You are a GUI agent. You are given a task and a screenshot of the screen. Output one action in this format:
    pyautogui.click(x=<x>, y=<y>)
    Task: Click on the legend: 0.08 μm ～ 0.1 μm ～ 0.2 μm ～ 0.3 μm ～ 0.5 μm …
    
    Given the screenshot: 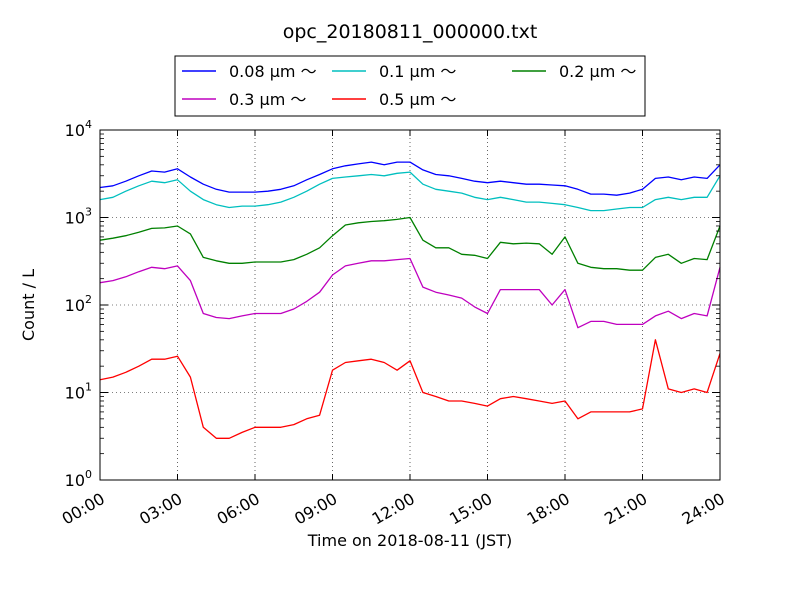 What is the action you would take?
    pyautogui.click(x=410, y=86)
    